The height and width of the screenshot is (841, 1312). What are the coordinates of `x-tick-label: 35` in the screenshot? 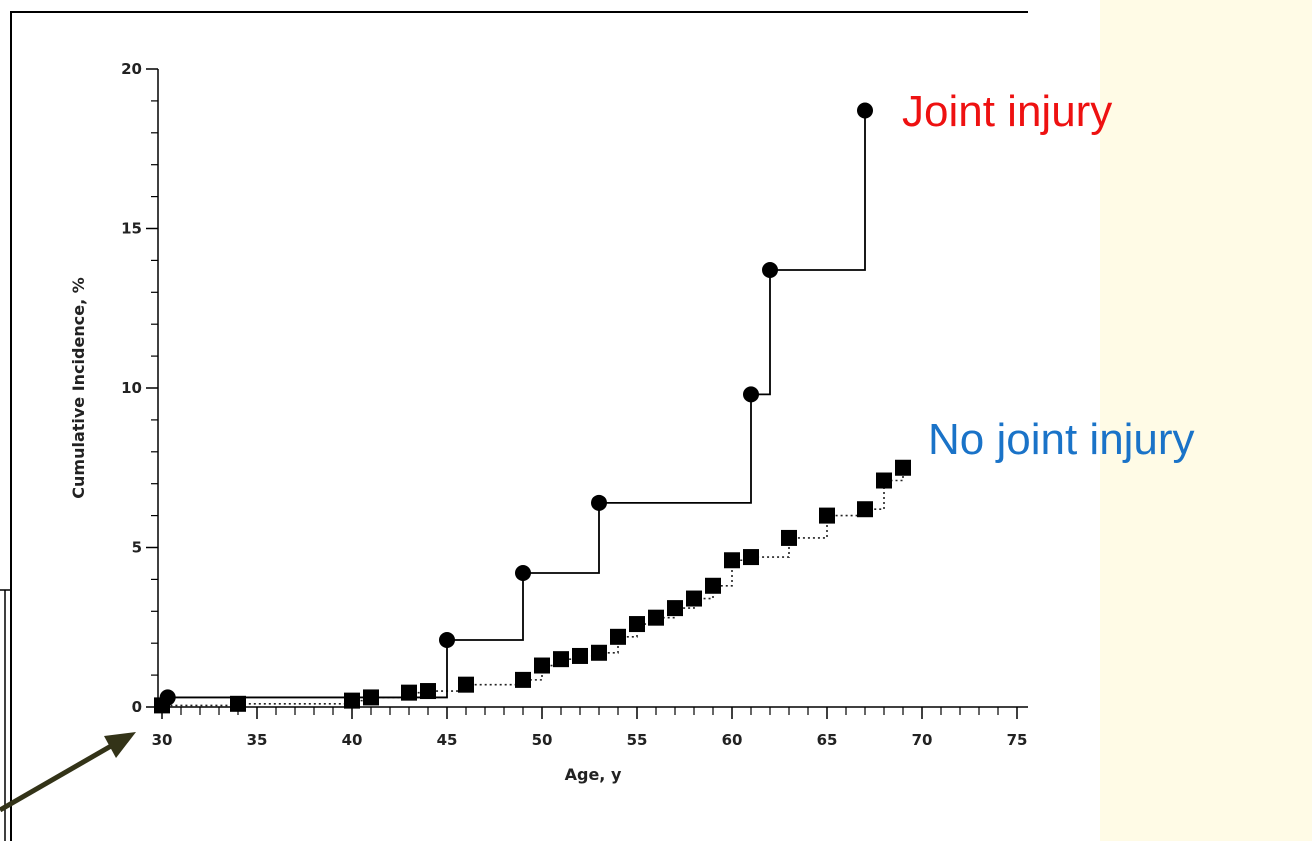 It's located at (257, 740).